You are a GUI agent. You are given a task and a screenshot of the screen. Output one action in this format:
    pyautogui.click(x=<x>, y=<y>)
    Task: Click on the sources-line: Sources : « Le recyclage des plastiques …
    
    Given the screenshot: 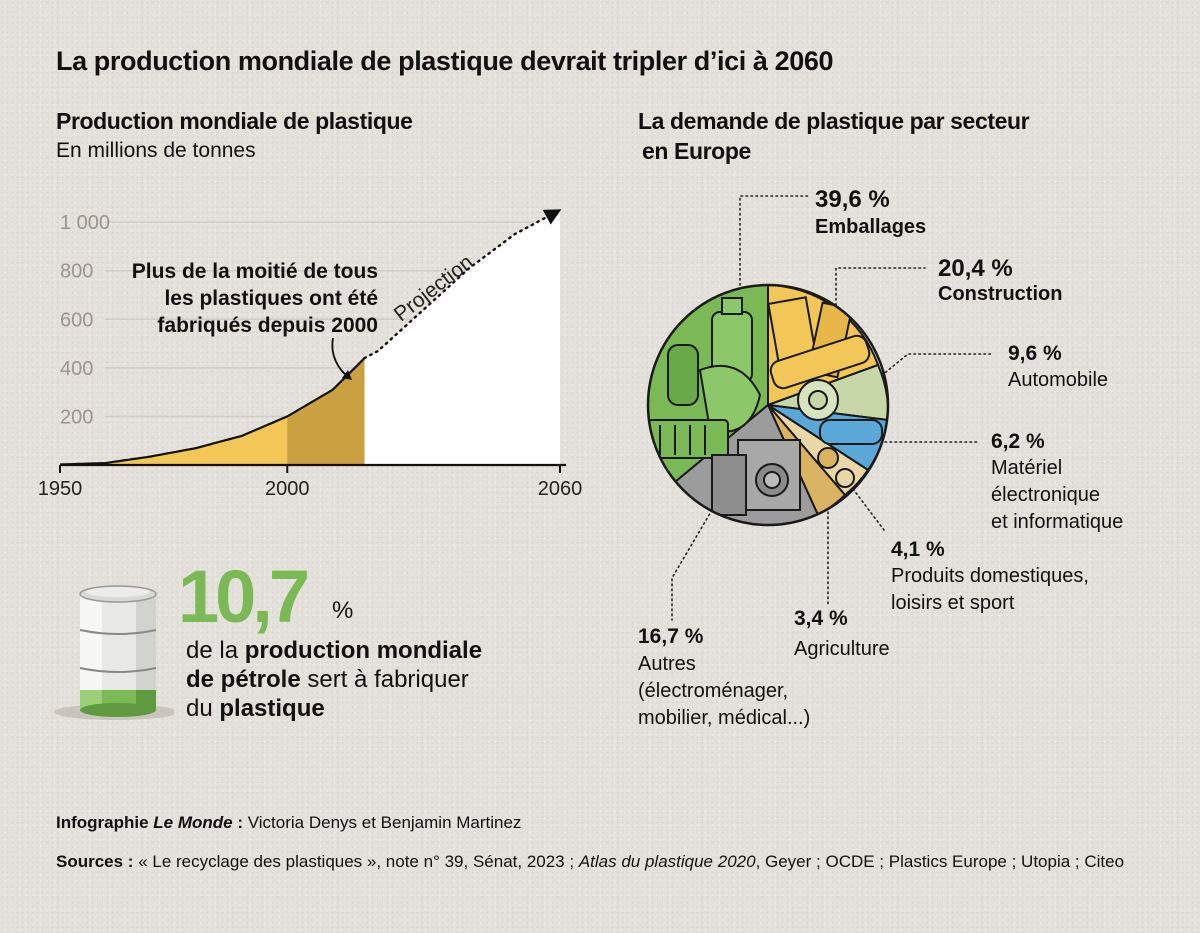 What is the action you would take?
    pyautogui.click(x=590, y=861)
    